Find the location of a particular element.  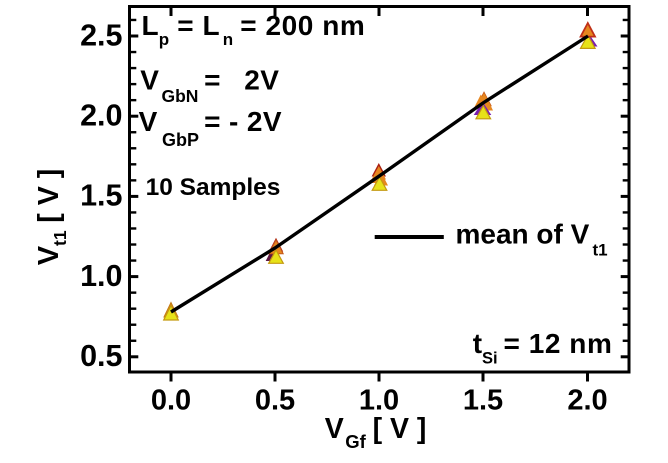

svg-text: 10 Samples is located at coordinates (213, 187).